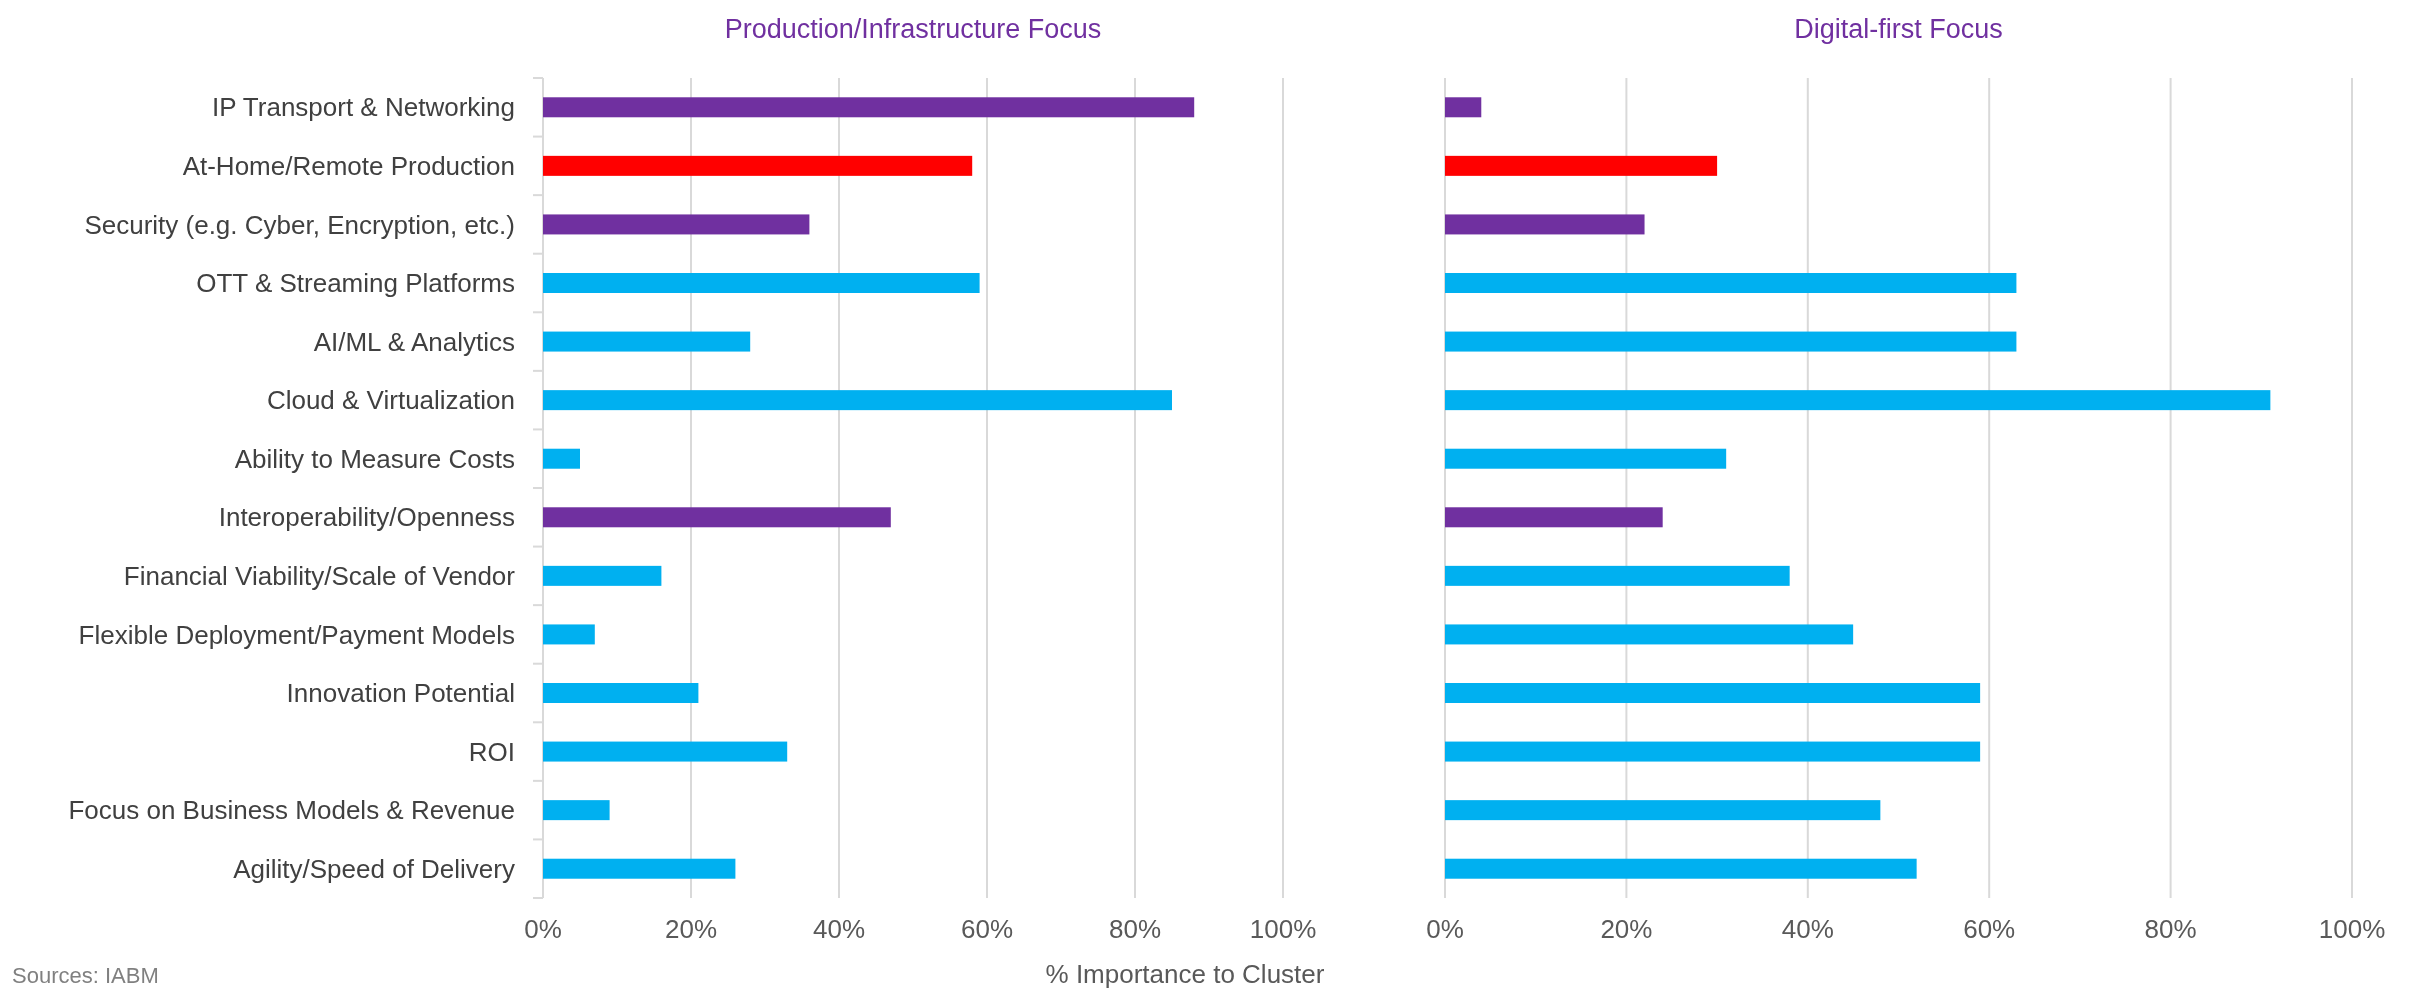 The height and width of the screenshot is (996, 2410). What do you see at coordinates (390, 400) in the screenshot?
I see `y-tick-label: Cloud & Virtualization` at bounding box center [390, 400].